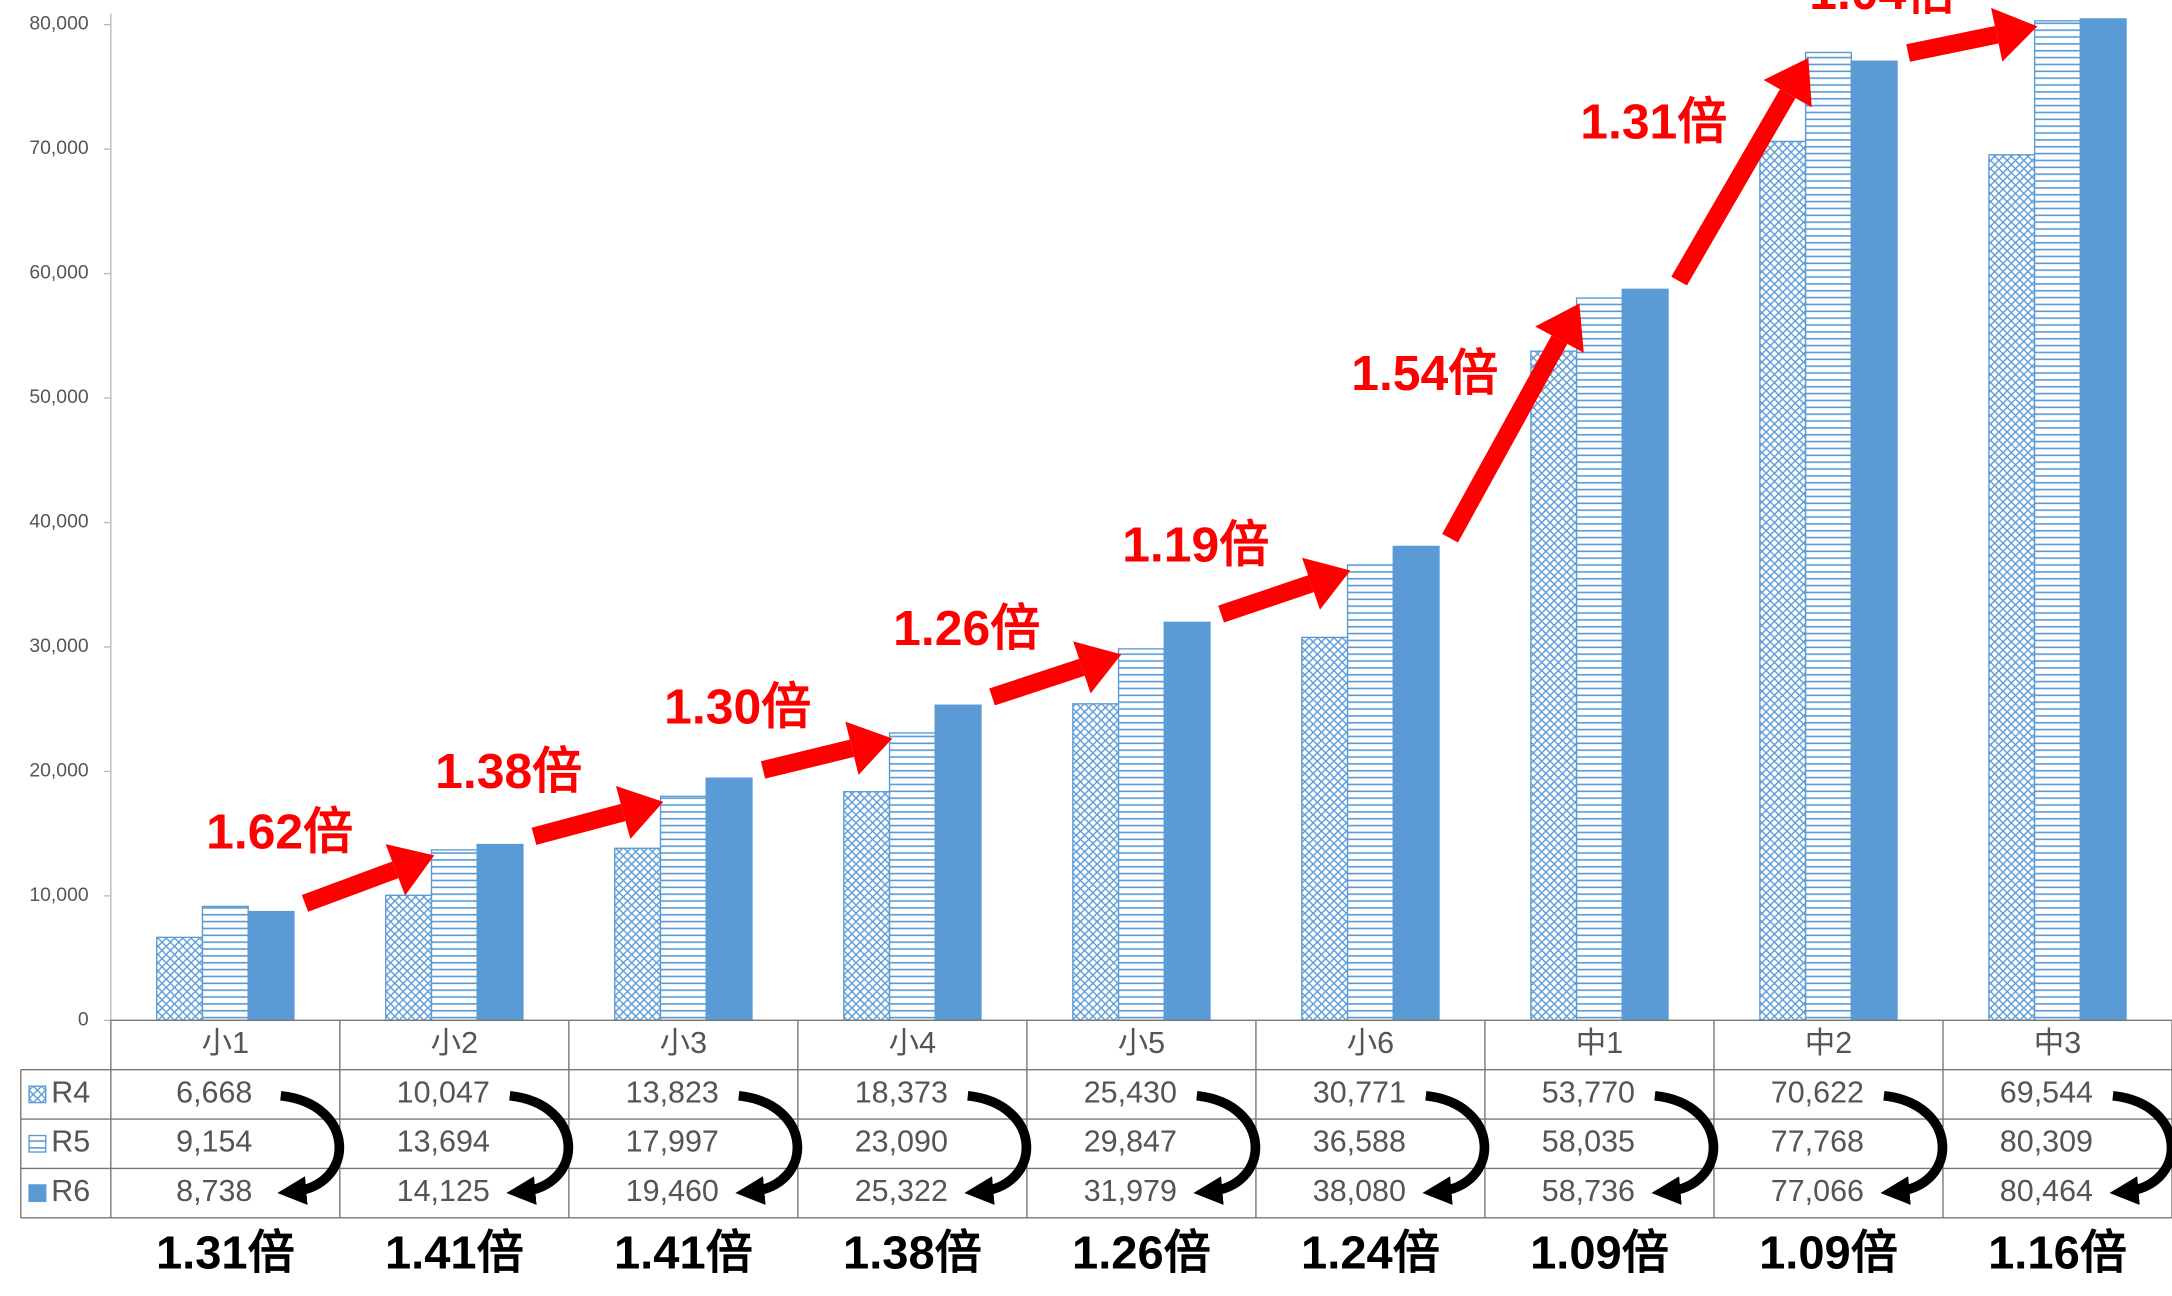 The height and width of the screenshot is (1296, 2172). Describe the element at coordinates (737, 707) in the screenshot. I see `growth-label: 1.30倍` at that location.